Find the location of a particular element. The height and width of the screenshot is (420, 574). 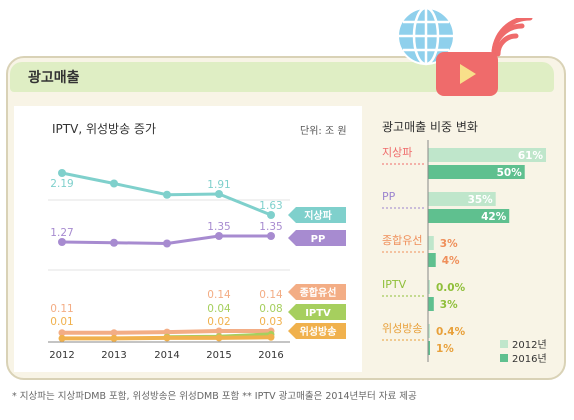

data-label: 1.63 is located at coordinates (270, 206).